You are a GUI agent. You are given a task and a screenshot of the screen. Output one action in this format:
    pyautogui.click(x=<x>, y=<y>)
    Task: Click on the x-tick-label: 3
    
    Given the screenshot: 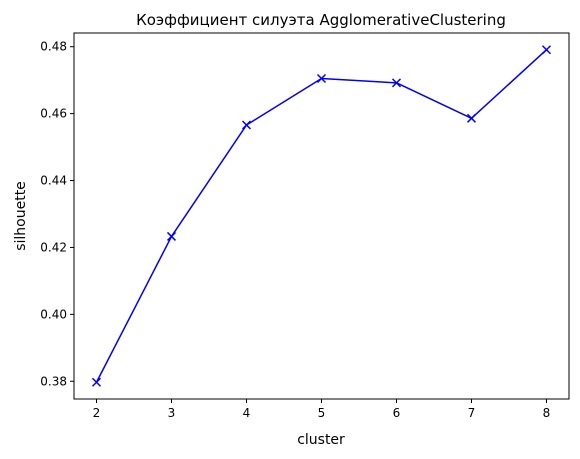 What is the action you would take?
    pyautogui.click(x=172, y=413)
    